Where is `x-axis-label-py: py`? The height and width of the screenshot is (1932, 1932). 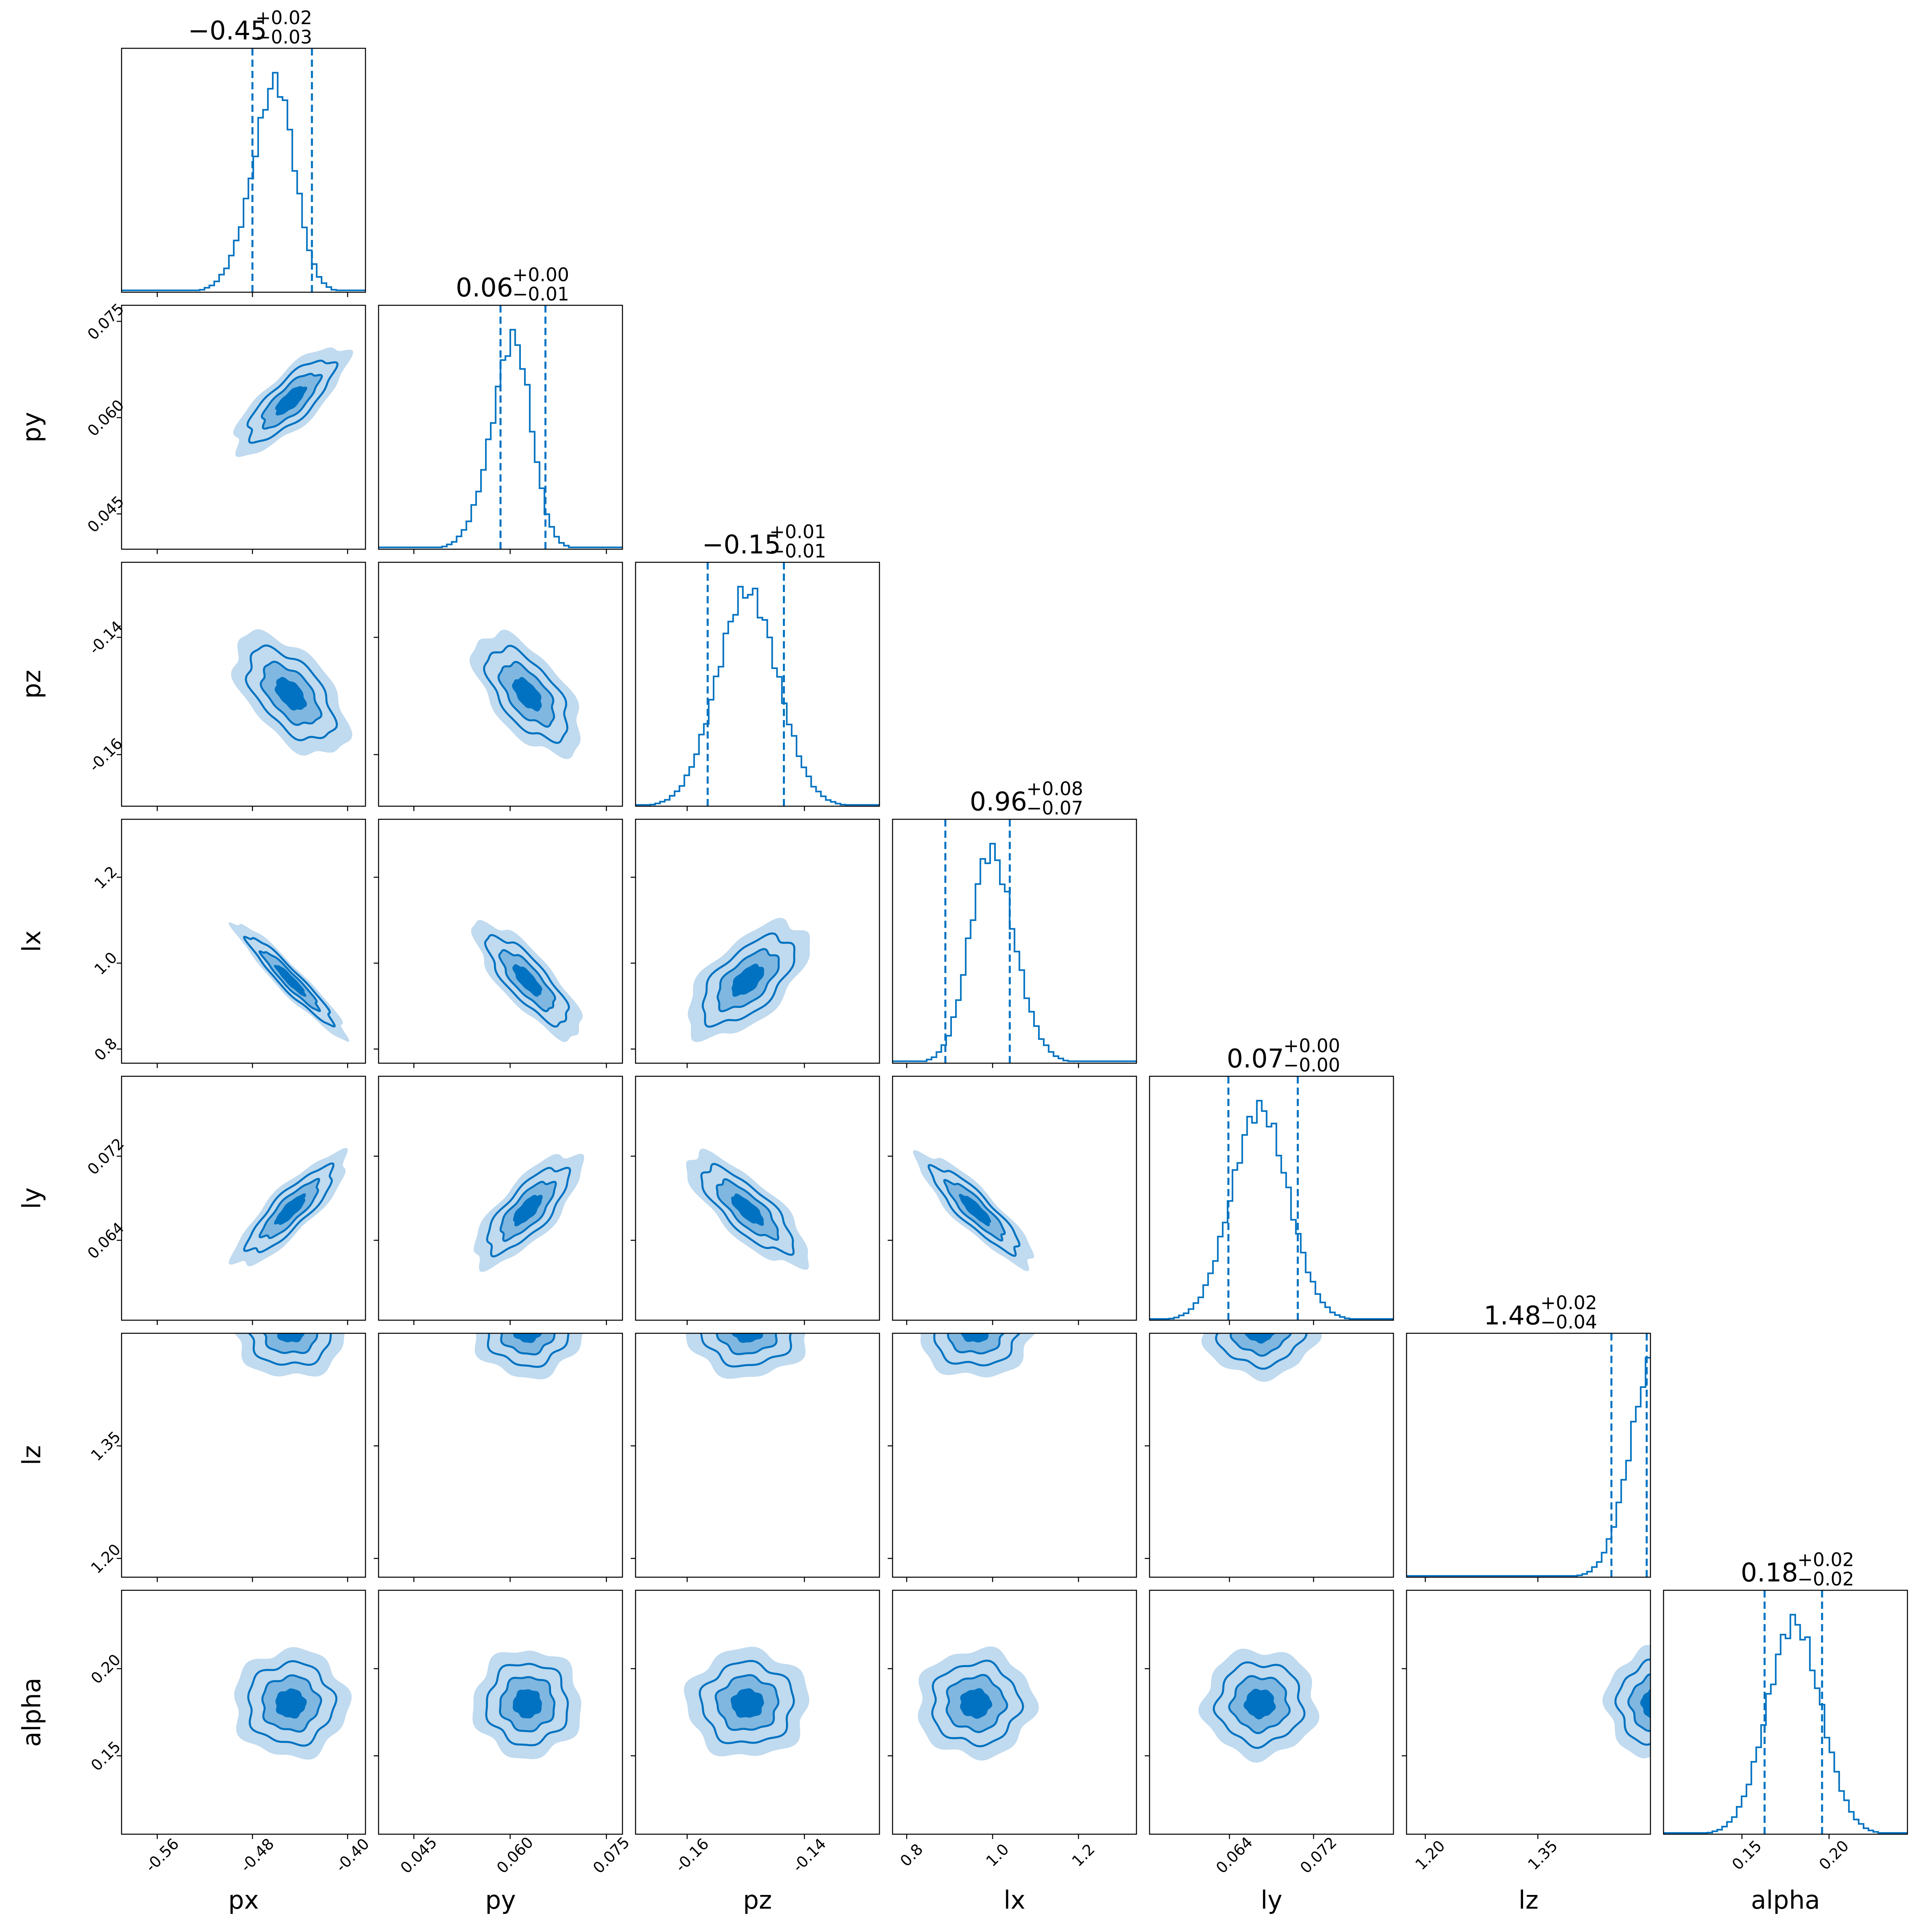
x-axis-label-py: py is located at coordinates (500, 1900).